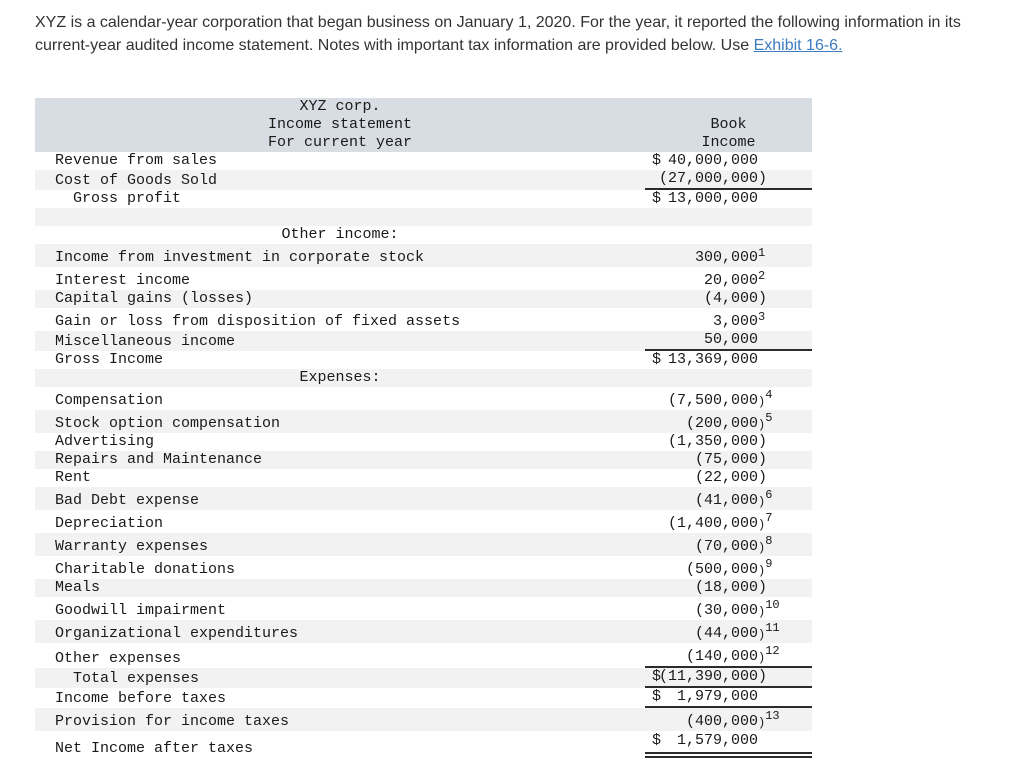  What do you see at coordinates (423, 521) in the screenshot?
I see `statement-row: Depreciation (1,400,000)7` at bounding box center [423, 521].